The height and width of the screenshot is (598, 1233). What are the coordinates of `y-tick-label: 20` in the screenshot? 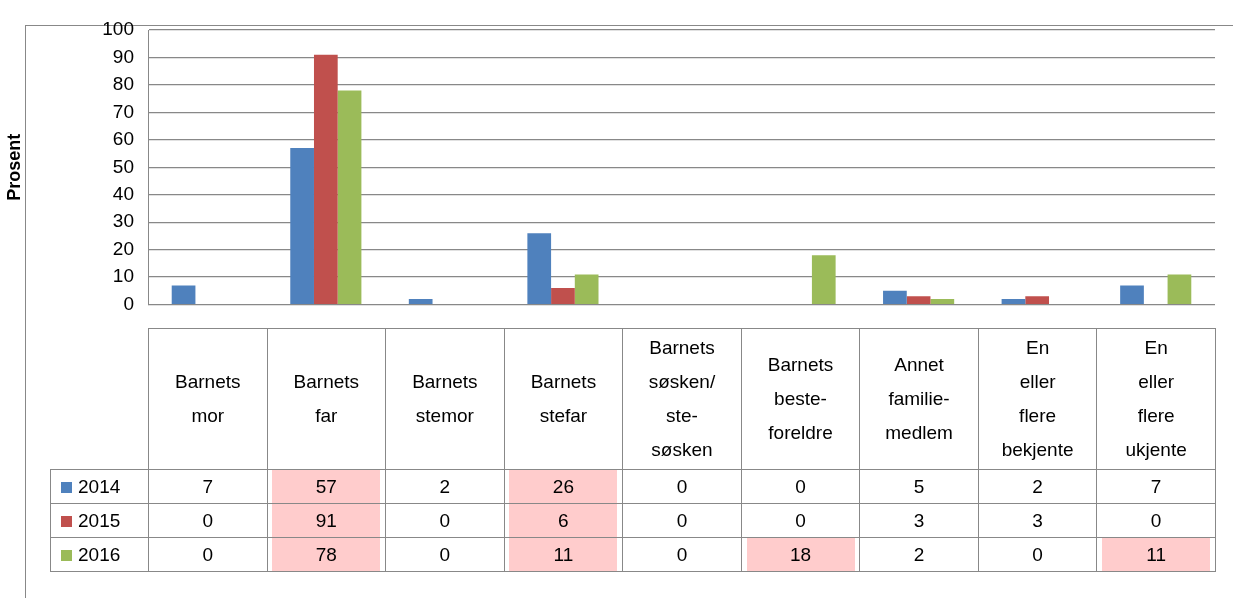 It's located at (123, 248).